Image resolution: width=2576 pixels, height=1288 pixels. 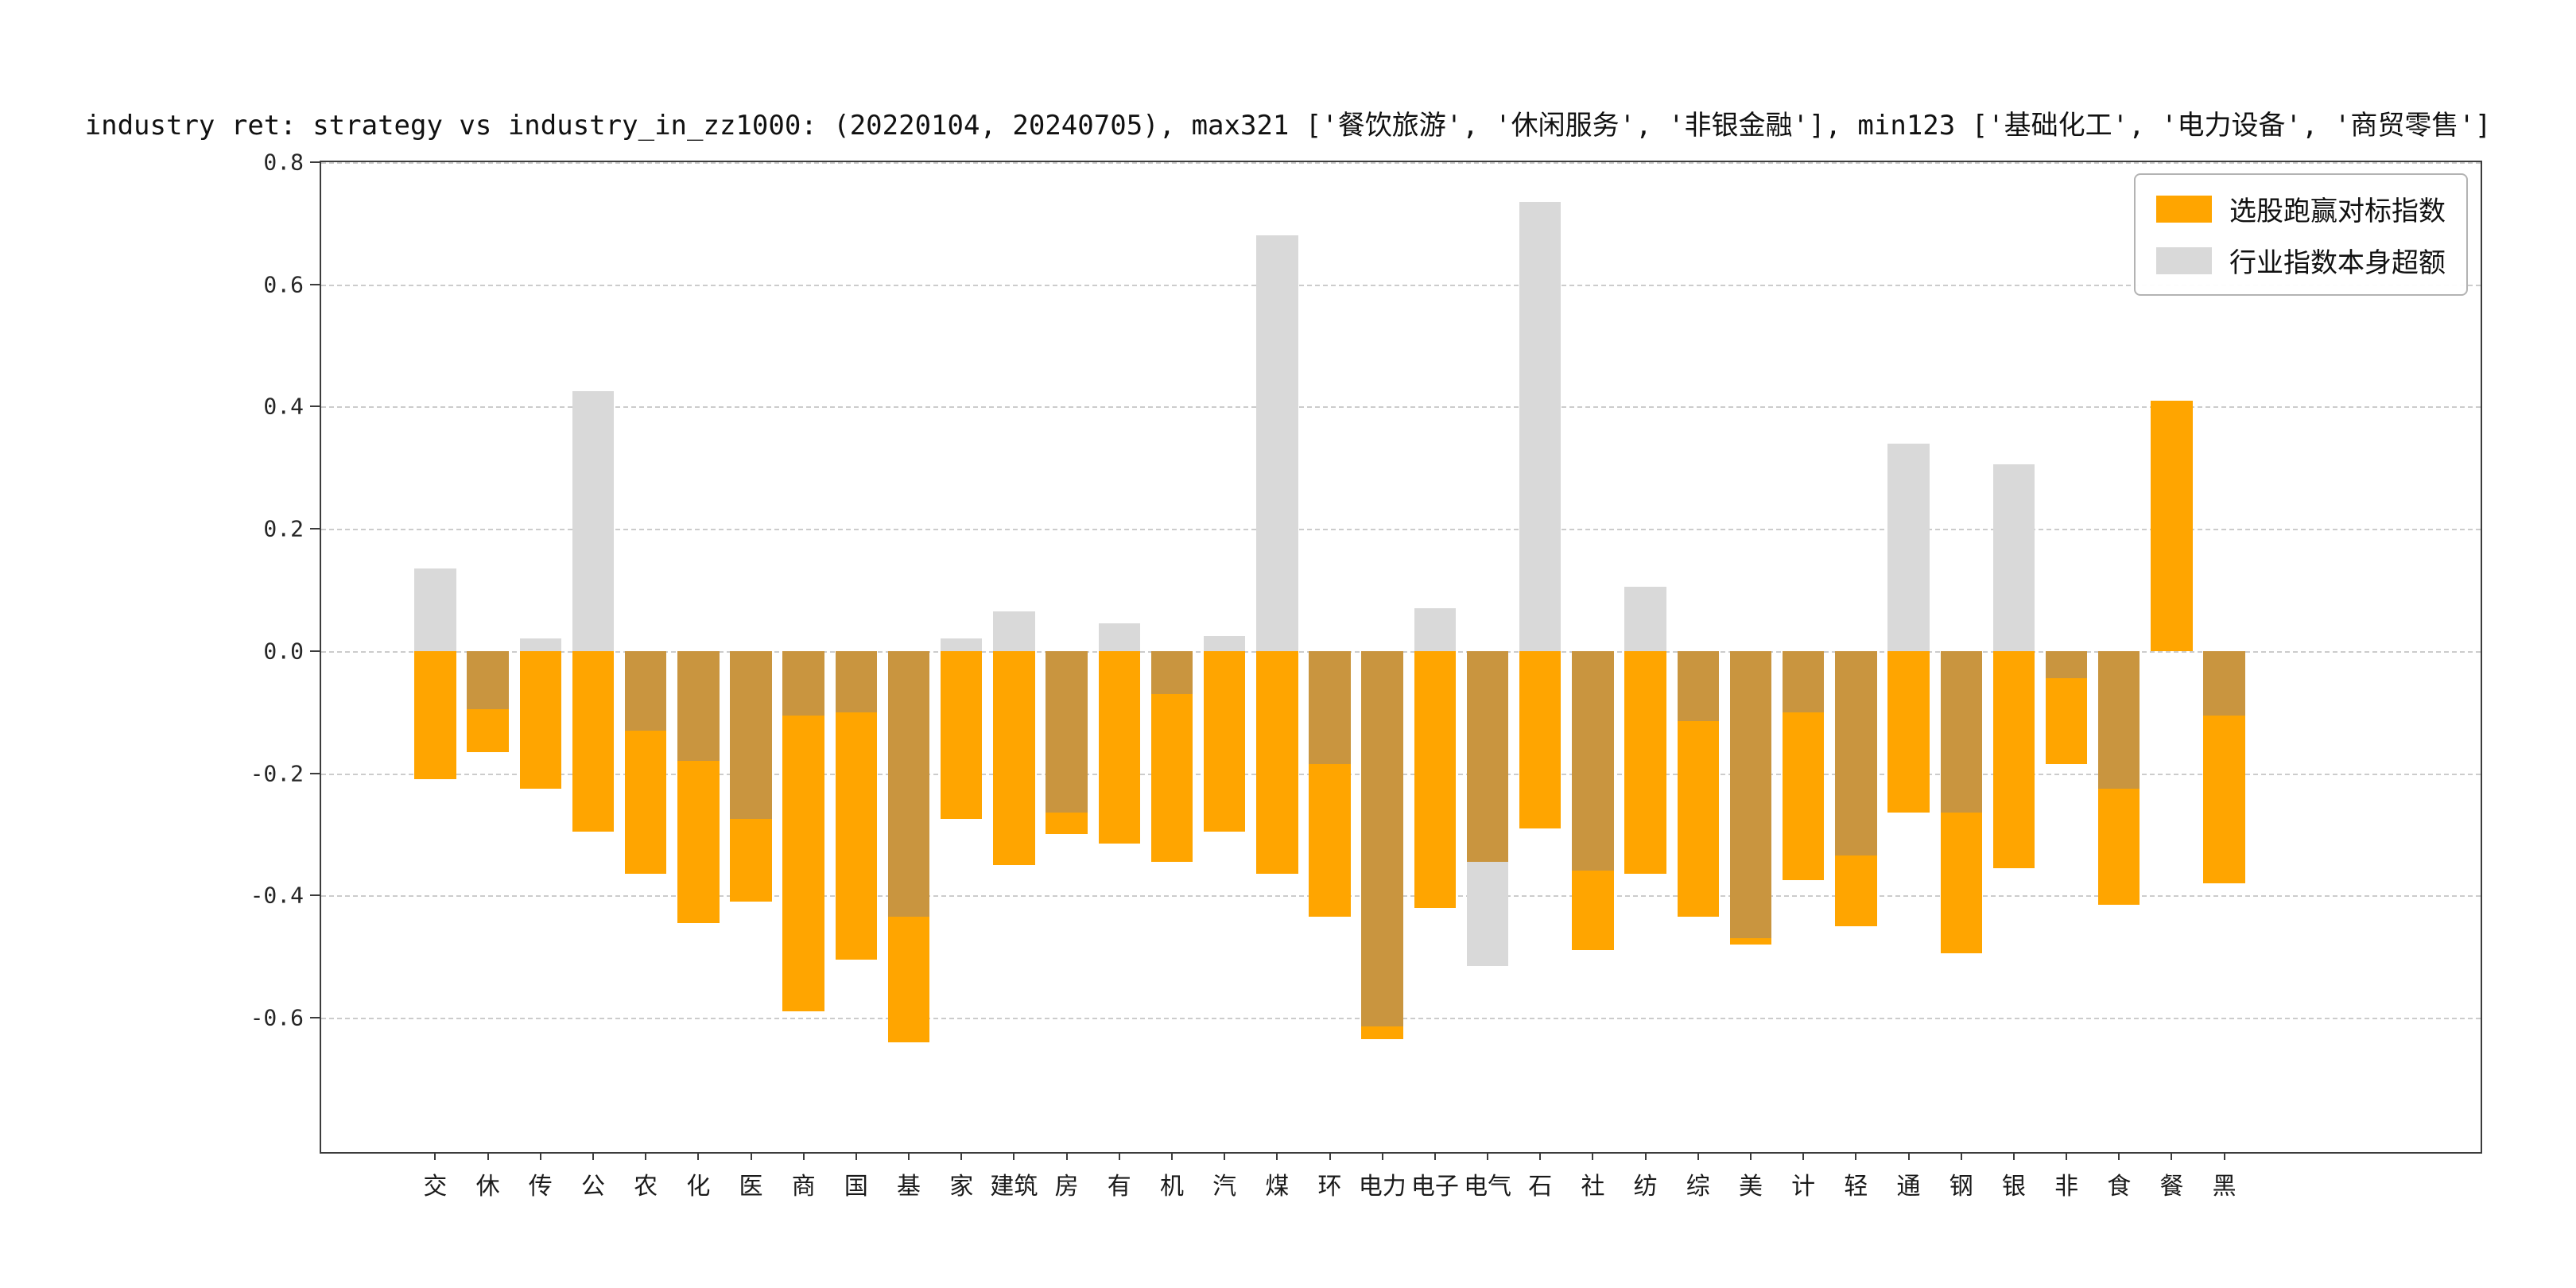 What do you see at coordinates (1014, 1187) in the screenshot?
I see `x-axis-tick-label: 建筑` at bounding box center [1014, 1187].